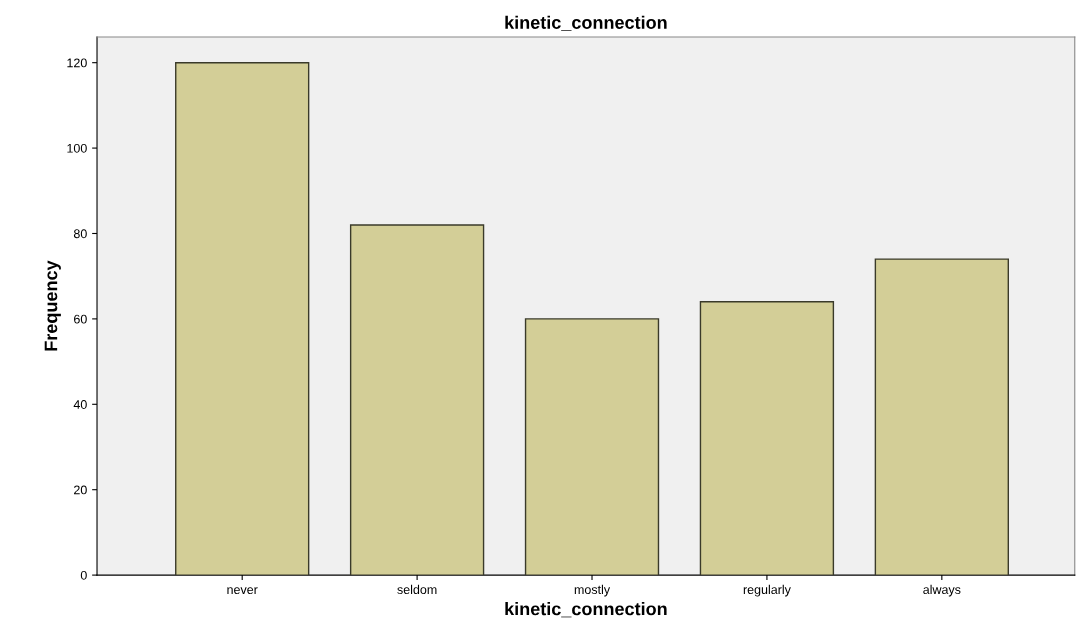 The height and width of the screenshot is (639, 1078). Describe the element at coordinates (417, 589) in the screenshot. I see `x-tick-label: seldom` at that location.